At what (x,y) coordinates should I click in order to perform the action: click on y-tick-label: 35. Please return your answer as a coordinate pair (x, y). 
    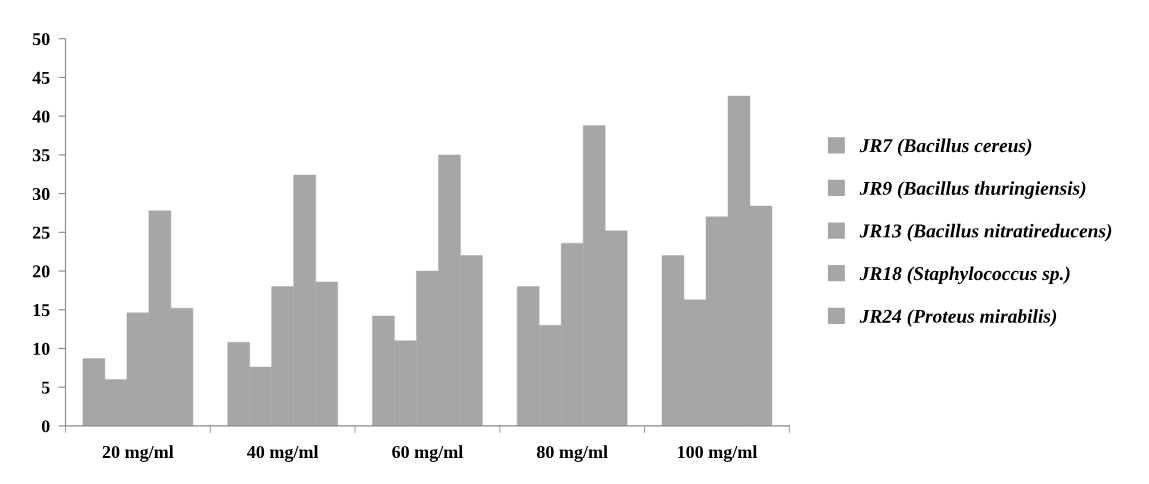
    Looking at the image, I should click on (41, 155).